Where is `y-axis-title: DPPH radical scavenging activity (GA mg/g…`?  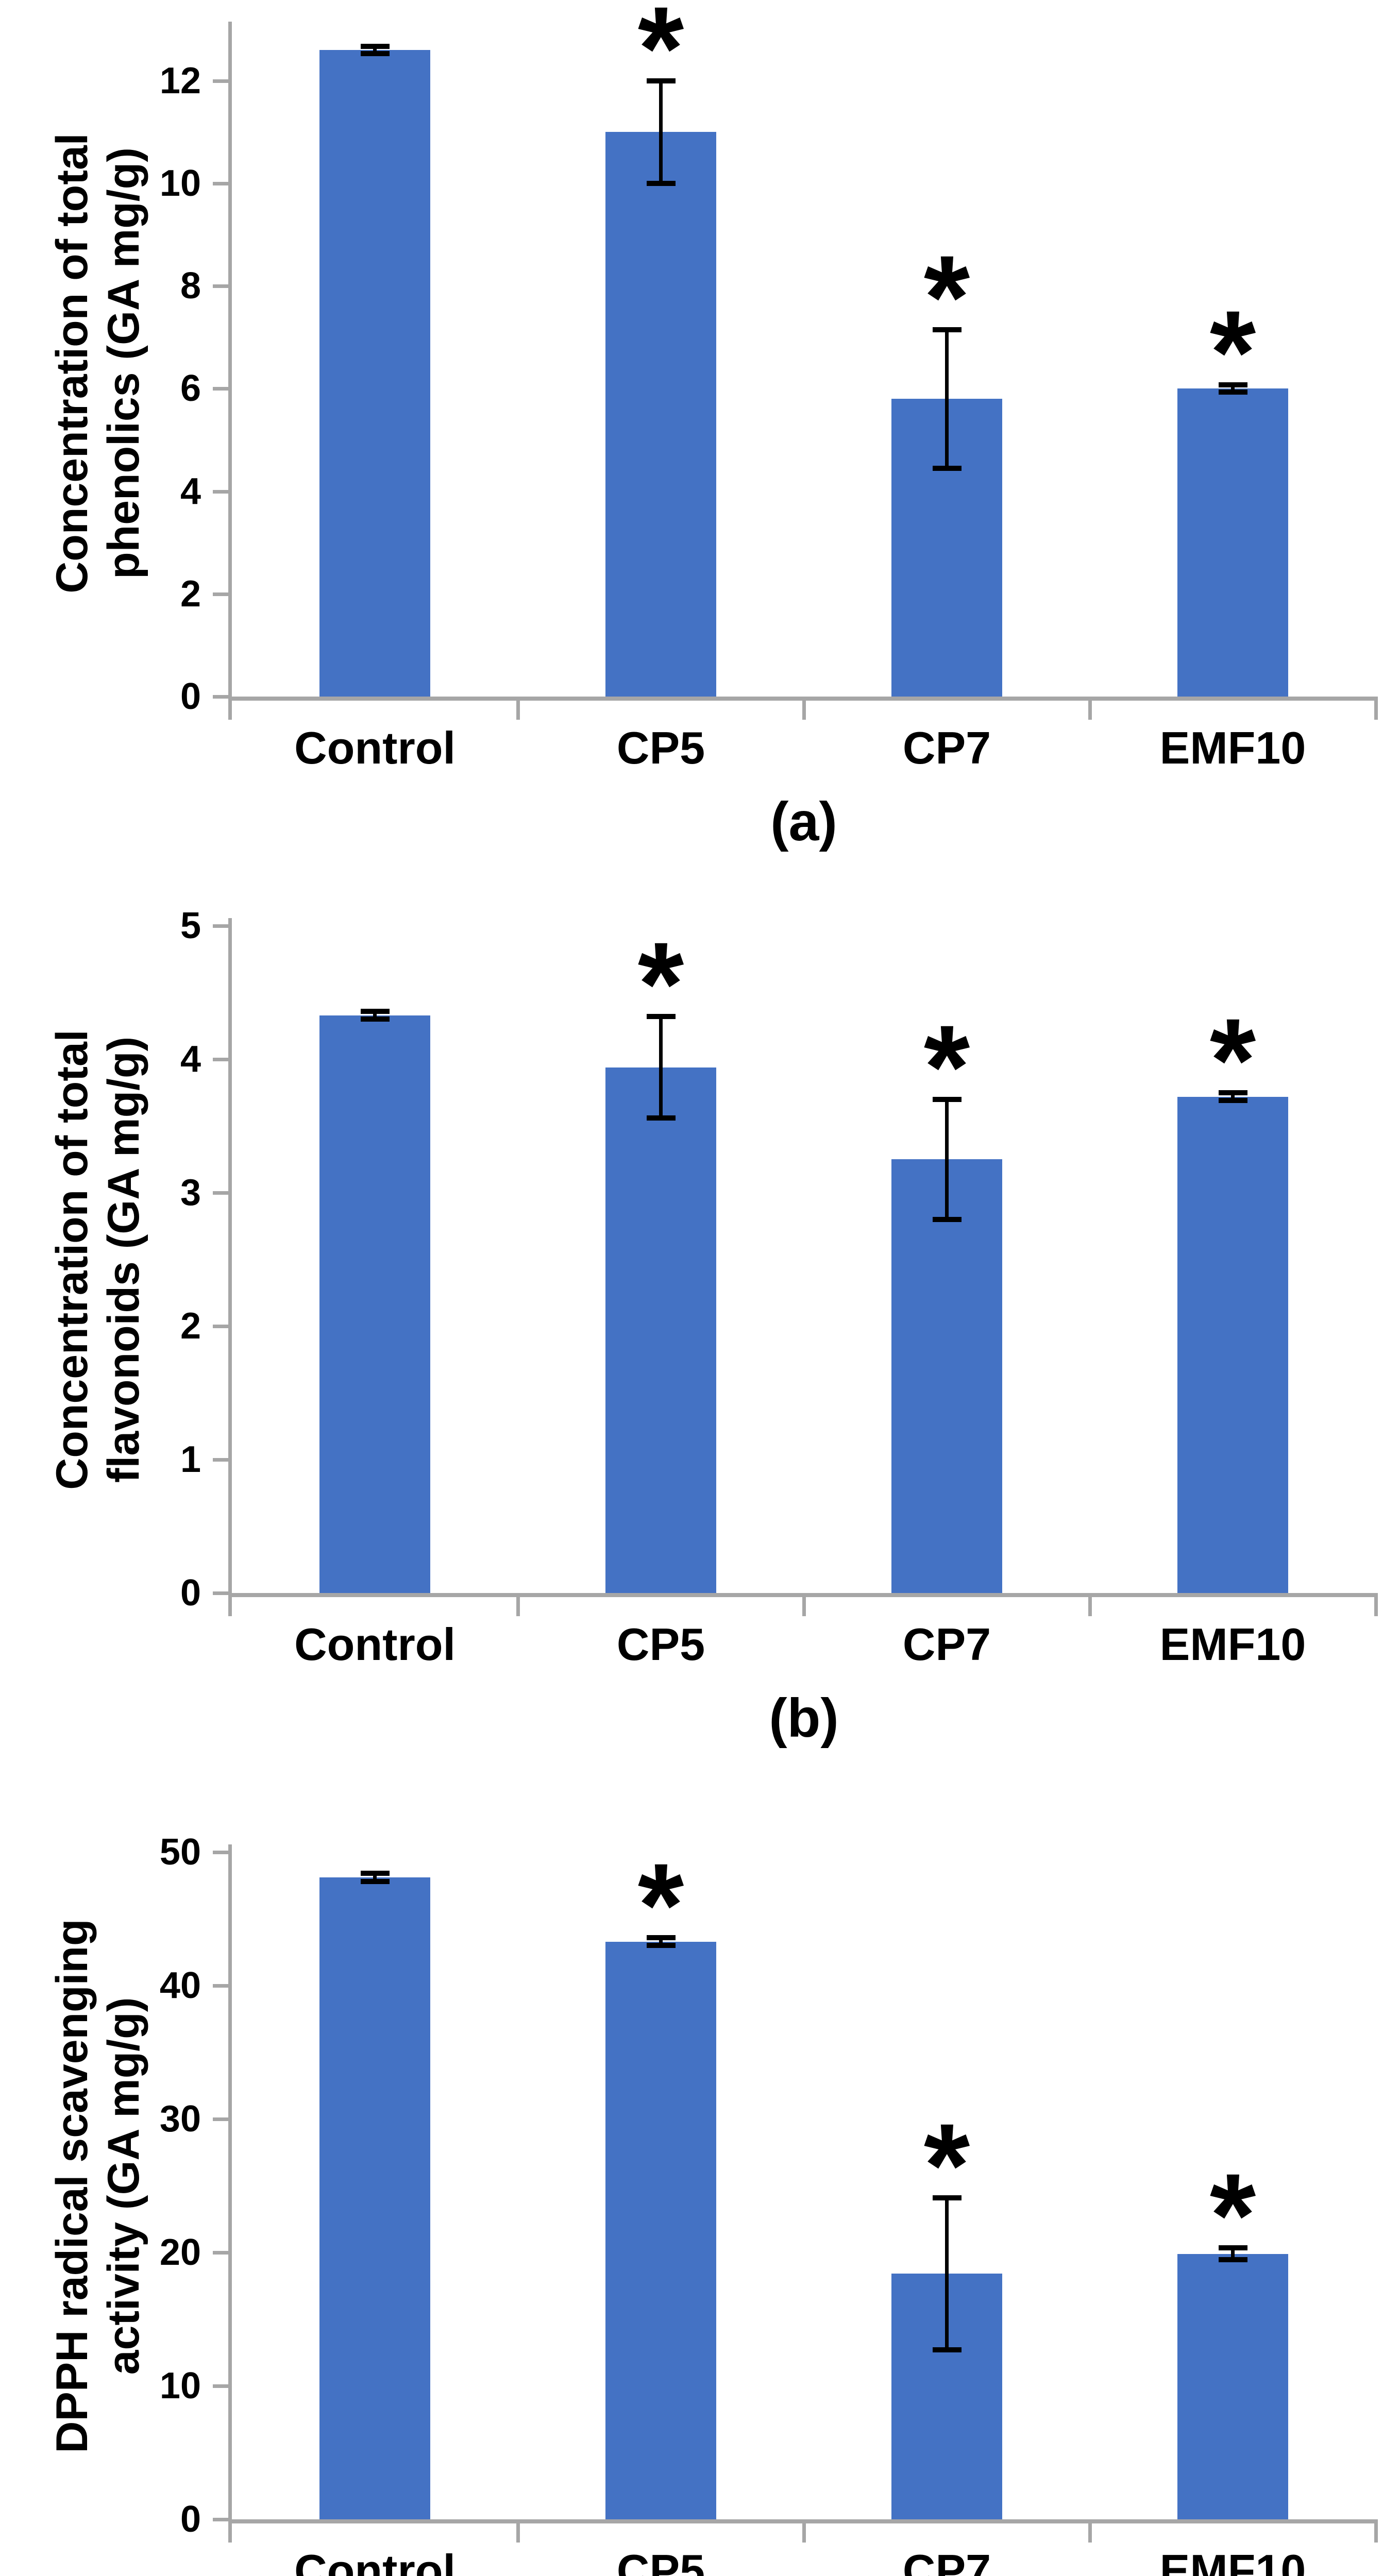 y-axis-title: DPPH radical scavenging activity (GA mg/g… is located at coordinates (98, 2186).